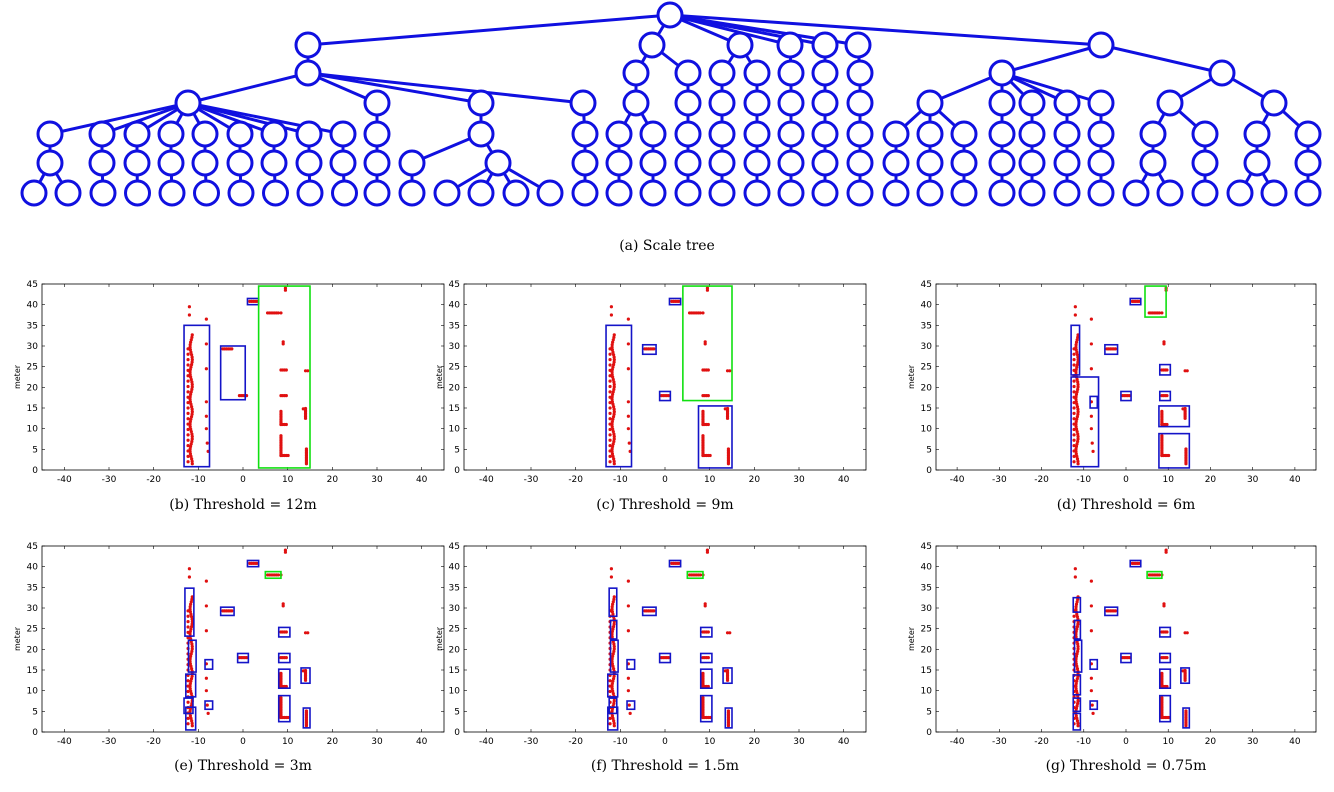  Describe the element at coordinates (32, 547) in the screenshot. I see `y-tick-label: 45` at that location.